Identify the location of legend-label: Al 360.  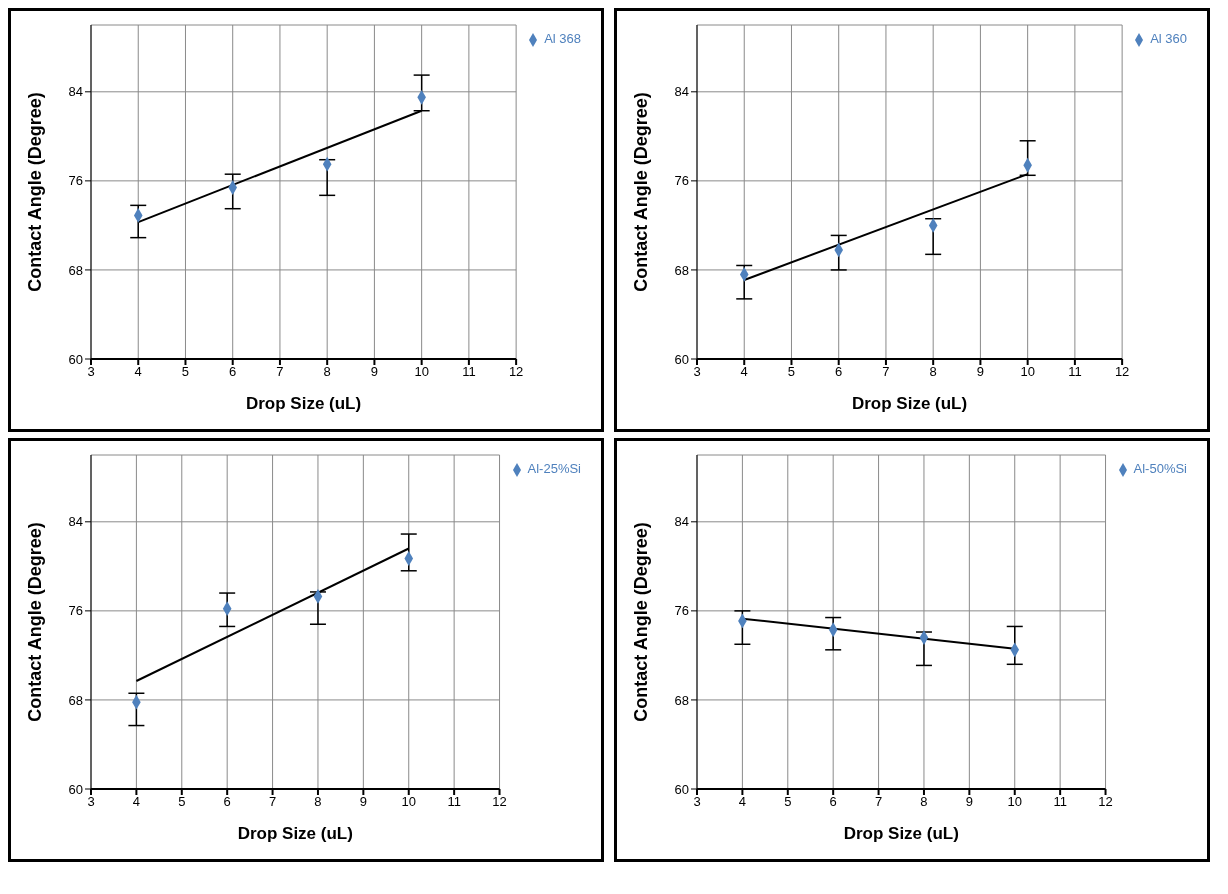
(1168, 38).